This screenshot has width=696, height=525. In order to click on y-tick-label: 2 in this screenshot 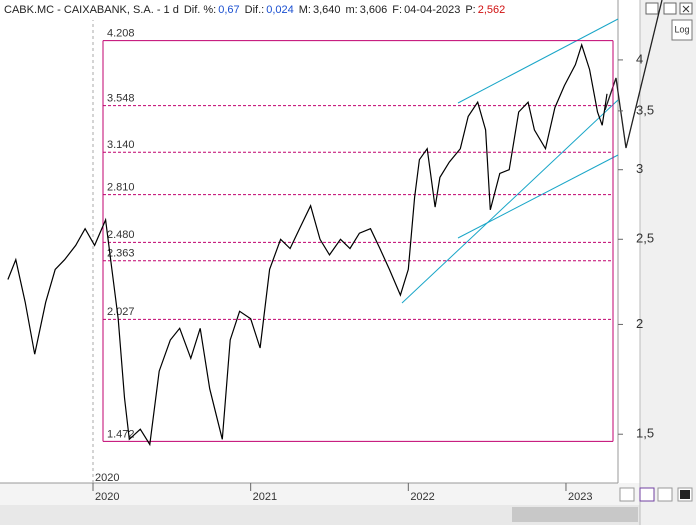, I will do `click(639, 323)`.